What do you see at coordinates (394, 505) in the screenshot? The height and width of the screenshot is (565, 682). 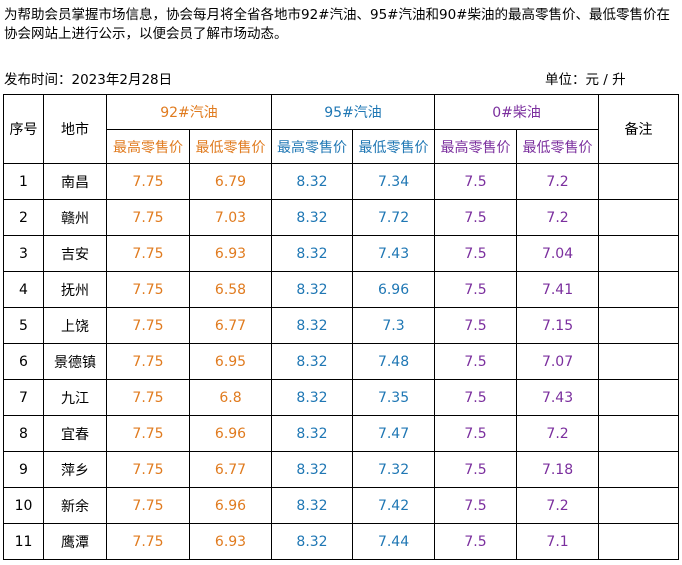 I see `cell-95-min: 7.42` at bounding box center [394, 505].